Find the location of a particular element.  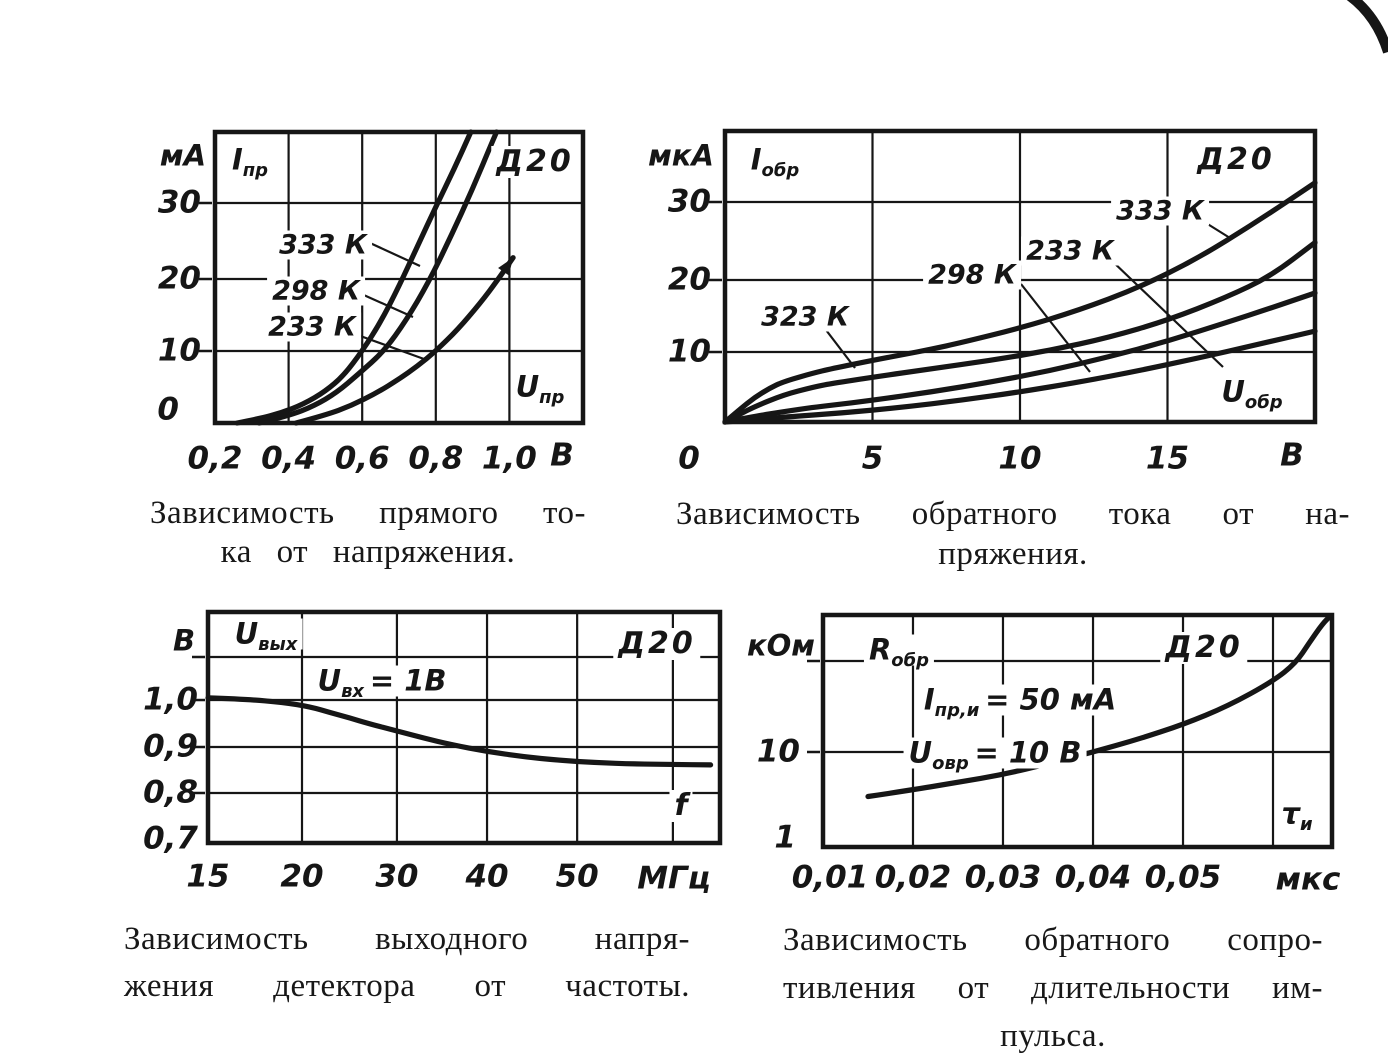

plot-frame-reverse-current-vs-voltage is located at coordinates (1020, 276).